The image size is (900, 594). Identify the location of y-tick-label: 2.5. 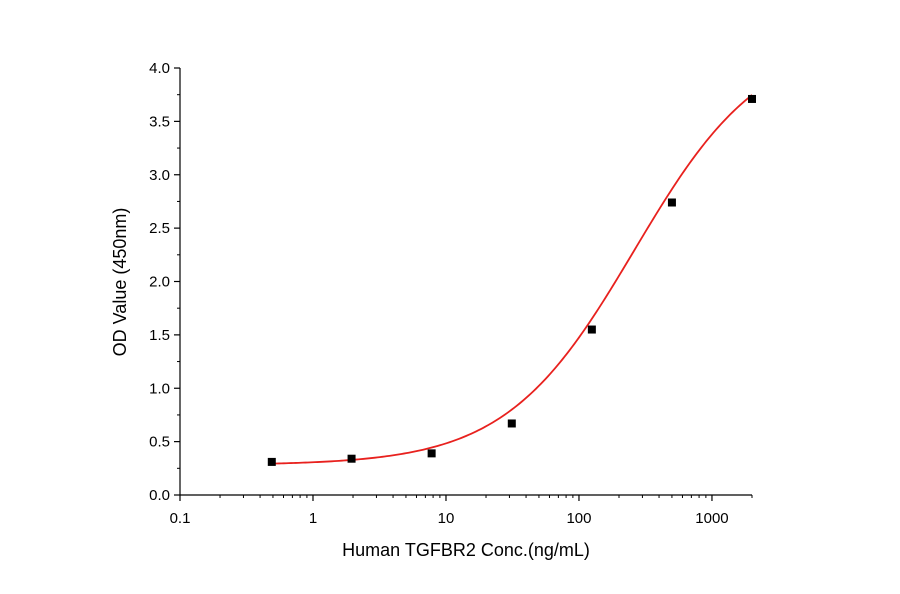
(159, 228).